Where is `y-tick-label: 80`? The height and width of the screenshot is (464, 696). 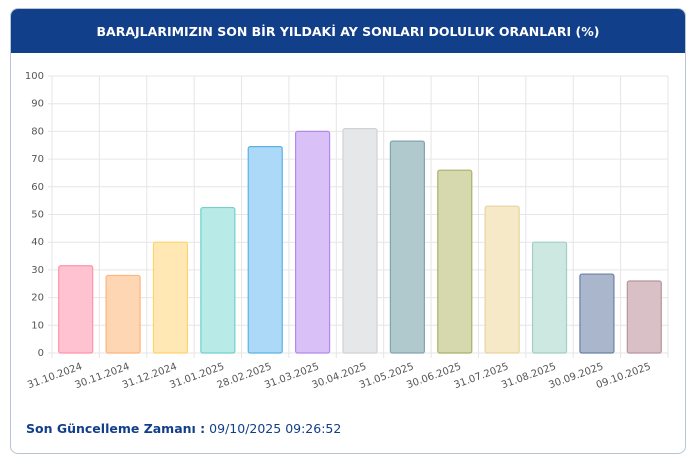
y-tick-label: 80 is located at coordinates (37, 131).